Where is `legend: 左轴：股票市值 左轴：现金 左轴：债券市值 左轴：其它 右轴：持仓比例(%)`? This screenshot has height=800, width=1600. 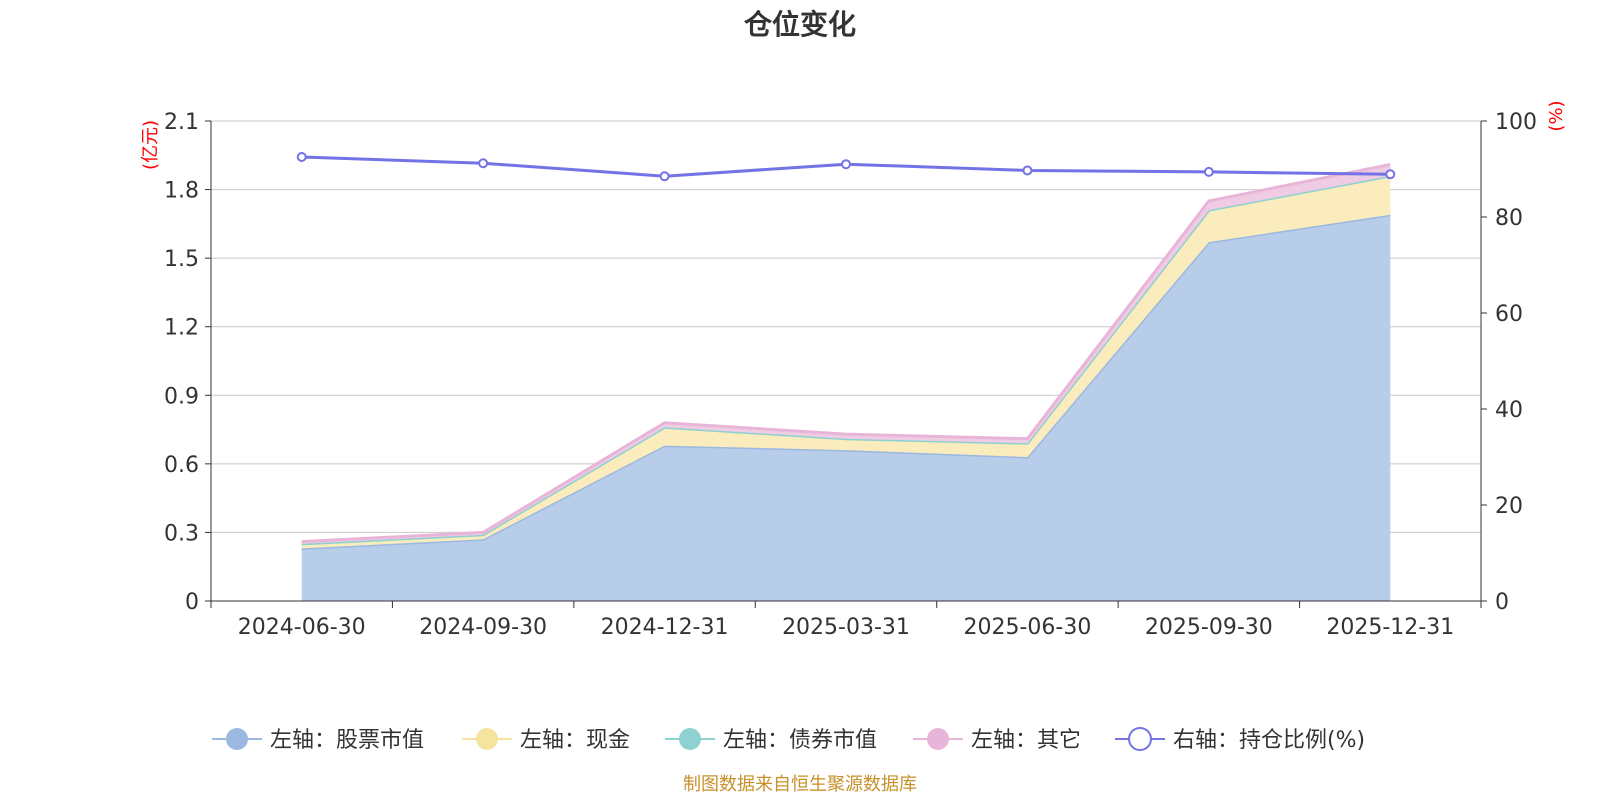
legend: 左轴：股票市值 左轴：现金 左轴：债券市值 左轴：其它 右轴：持仓比例(%) is located at coordinates (788, 740).